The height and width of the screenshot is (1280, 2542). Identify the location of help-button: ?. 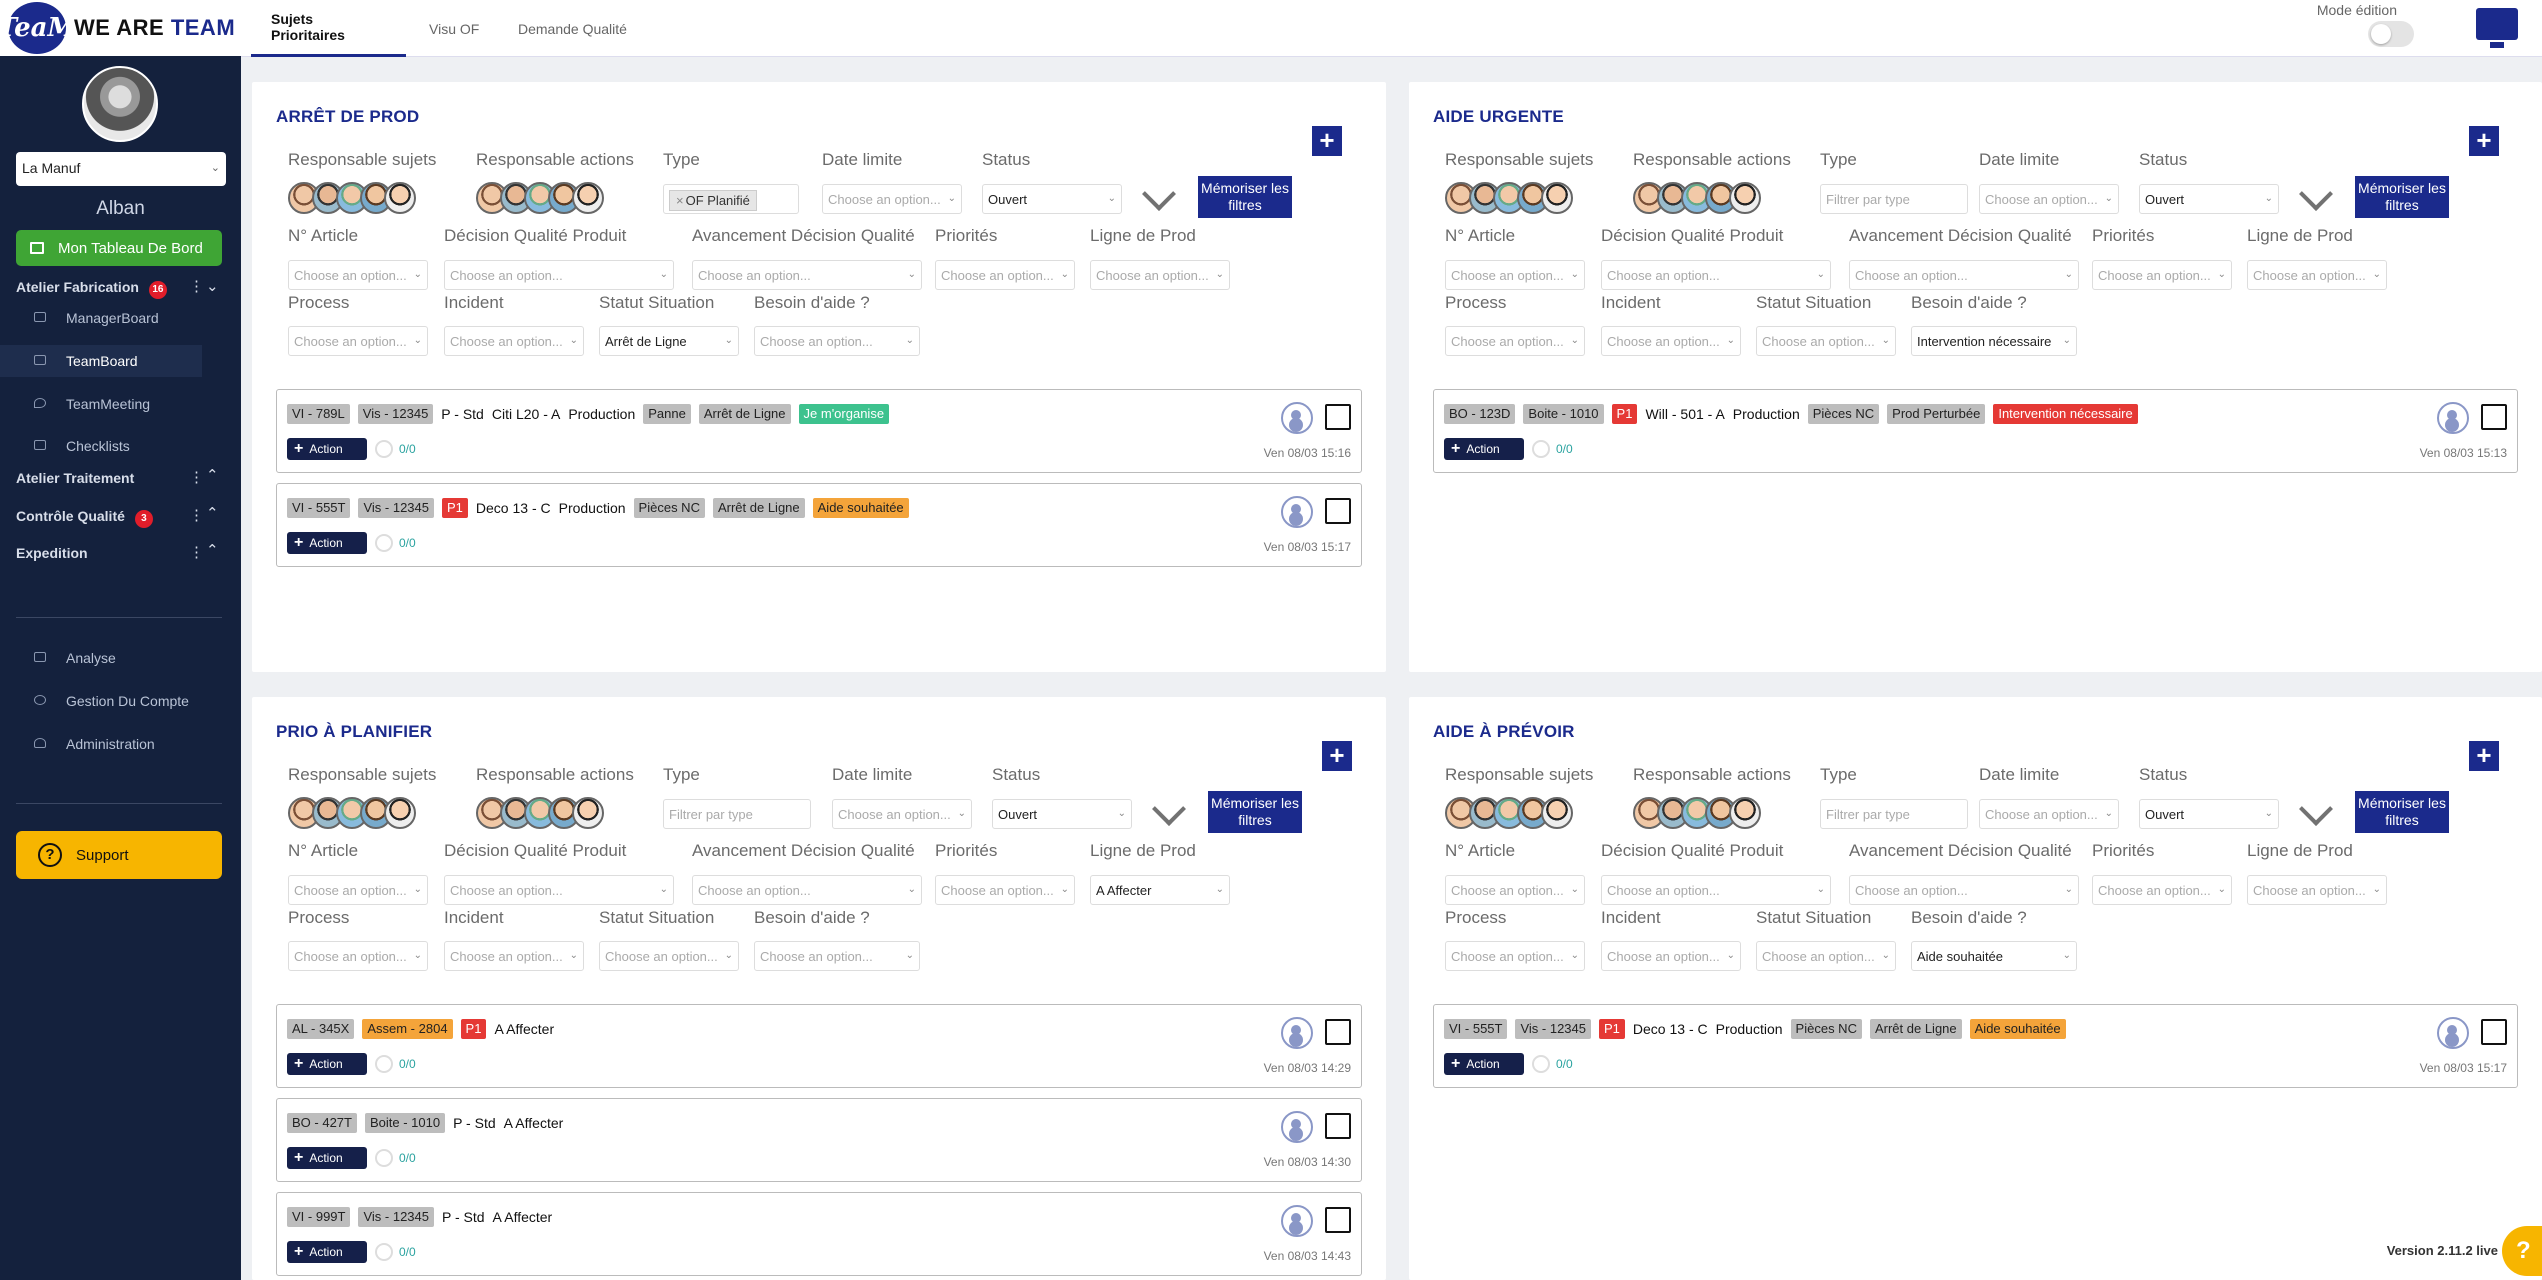
(2522, 1251).